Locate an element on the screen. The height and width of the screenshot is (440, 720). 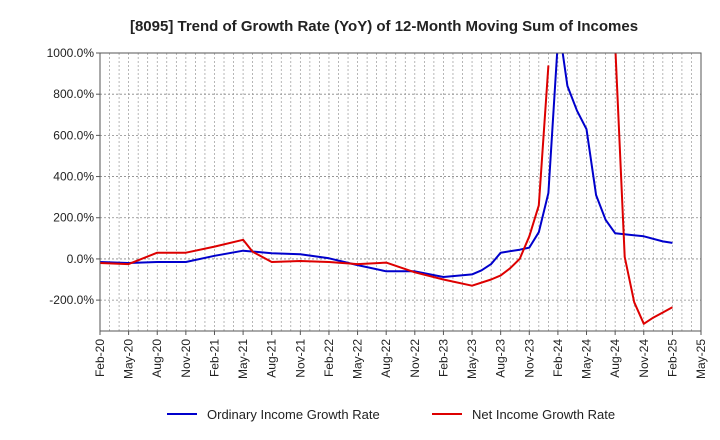
y-tick-label: 800.0% is located at coordinates (73, 94).